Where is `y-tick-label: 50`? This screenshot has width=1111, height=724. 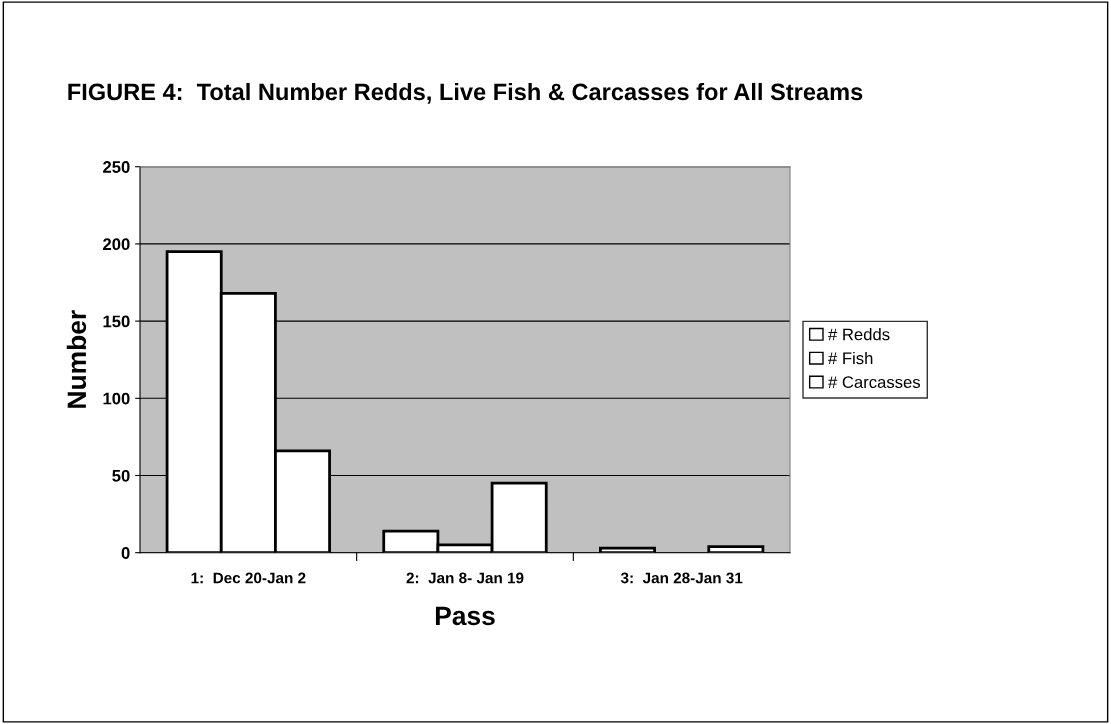
y-tick-label: 50 is located at coordinates (121, 475).